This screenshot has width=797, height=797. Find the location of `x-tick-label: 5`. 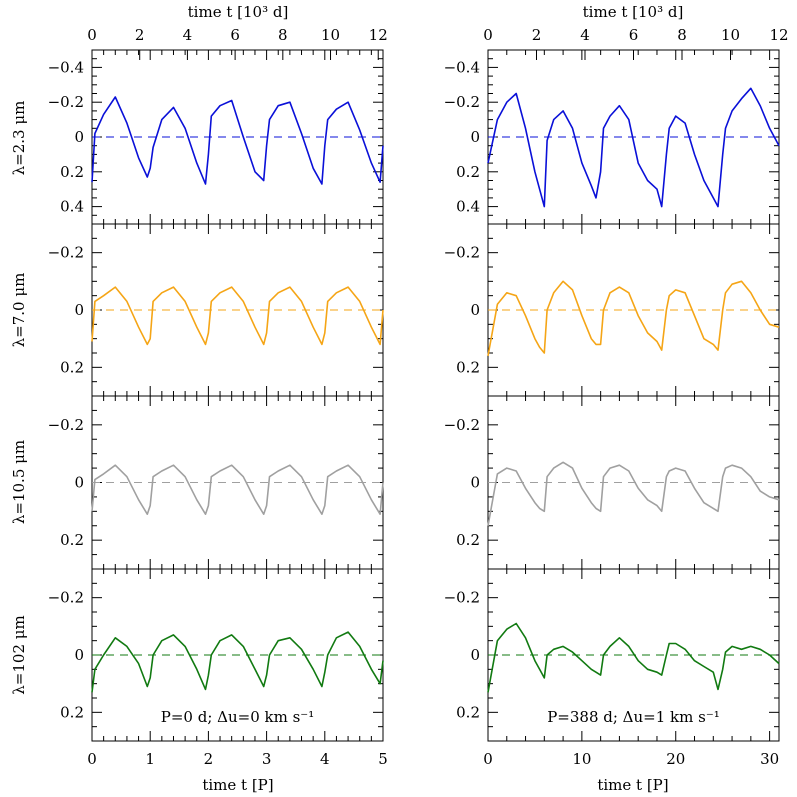

x-tick-label: 5 is located at coordinates (383, 759).